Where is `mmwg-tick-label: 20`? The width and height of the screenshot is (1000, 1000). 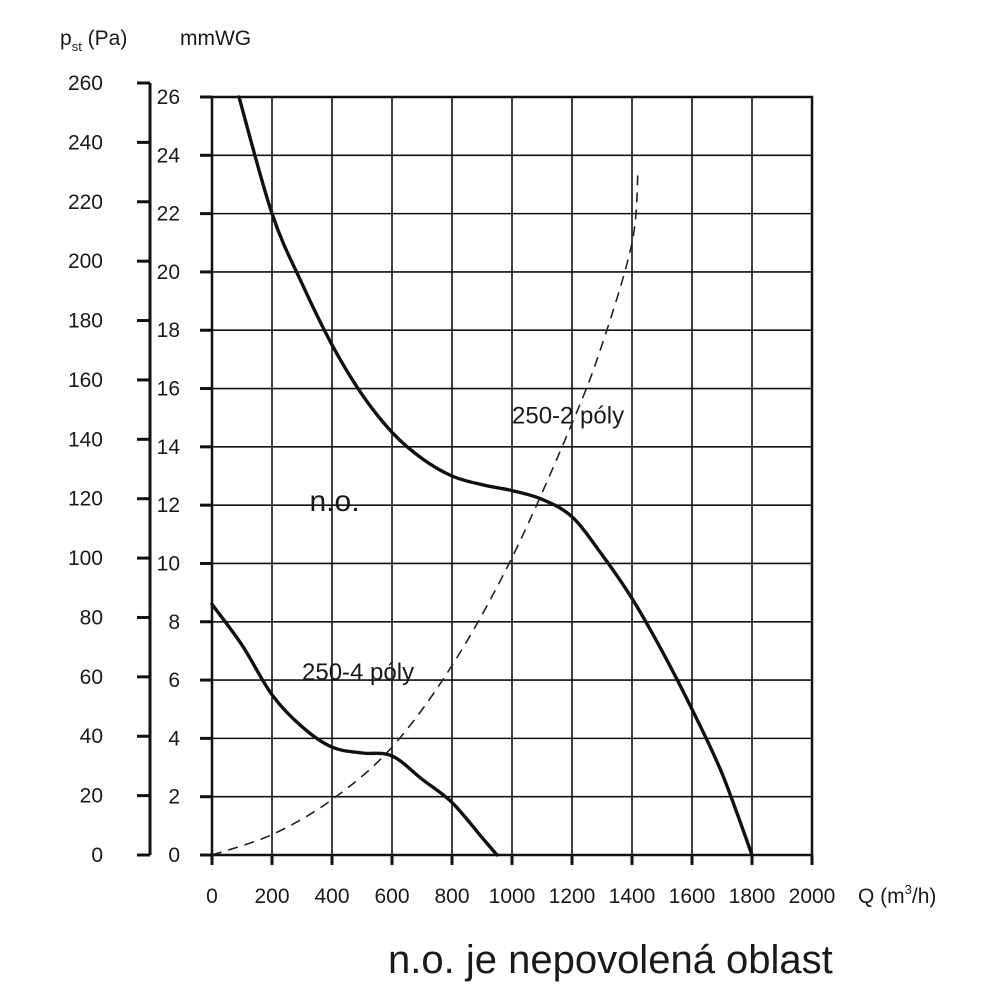 mmwg-tick-label: 20 is located at coordinates (168, 272).